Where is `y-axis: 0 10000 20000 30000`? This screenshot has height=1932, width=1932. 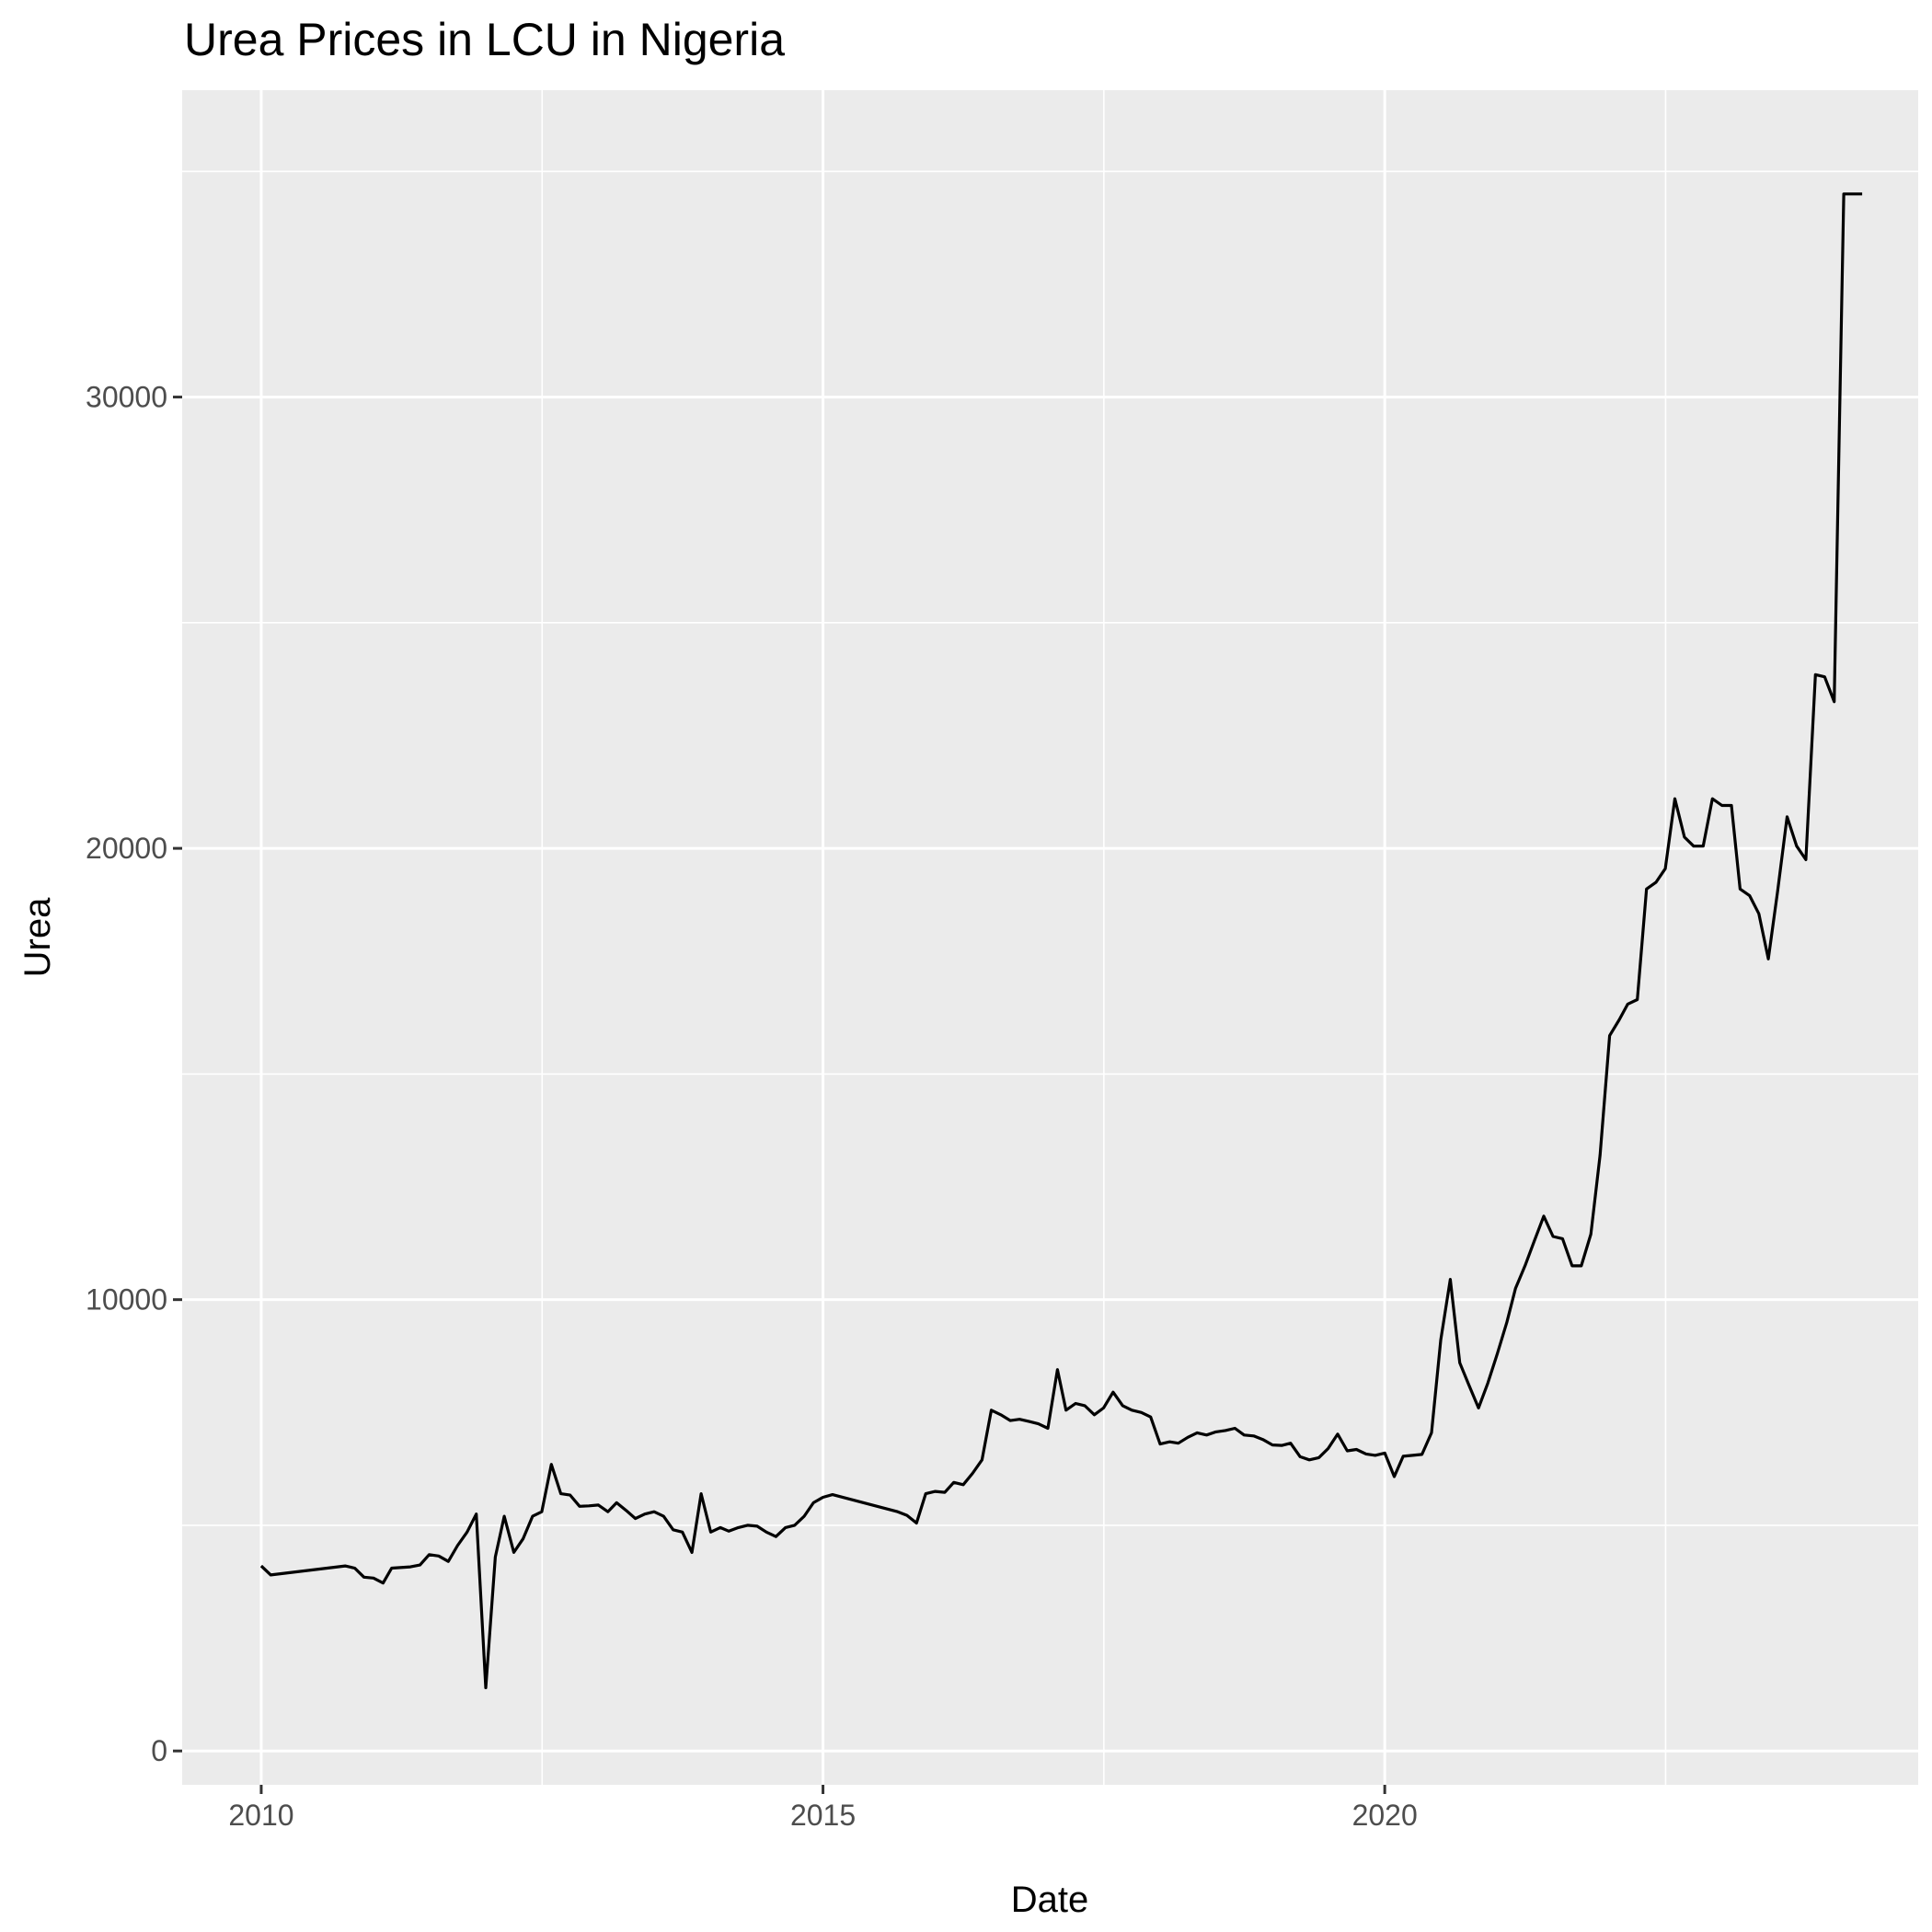 y-axis: 0 10000 20000 30000 is located at coordinates (134, 1074).